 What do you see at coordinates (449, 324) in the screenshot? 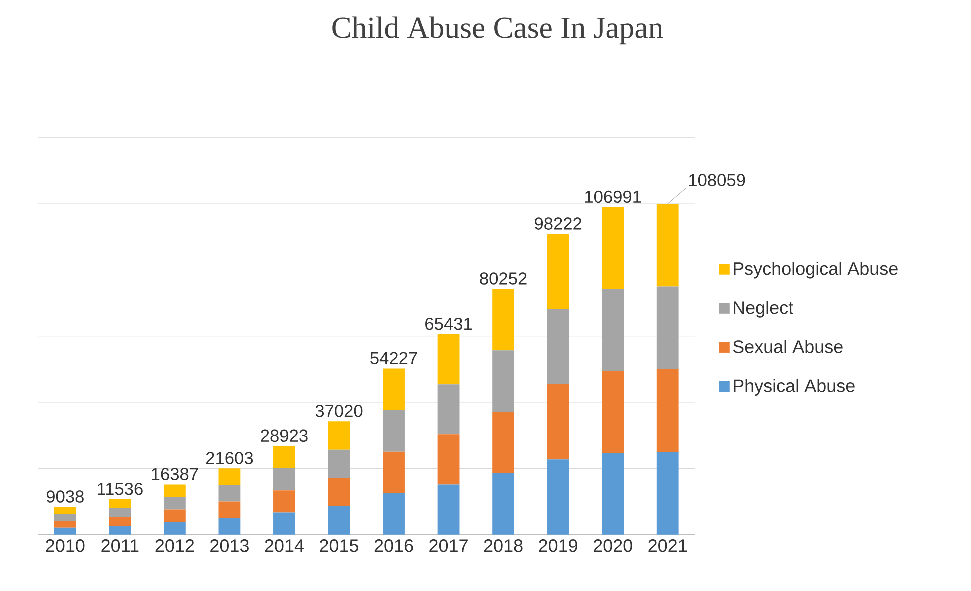
I see `annotation: 65431` at bounding box center [449, 324].